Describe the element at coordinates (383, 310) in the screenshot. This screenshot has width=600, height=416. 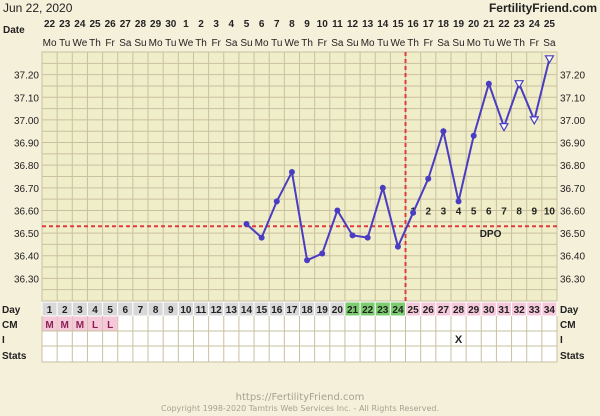
I see `cycle-day-label: 23` at that location.